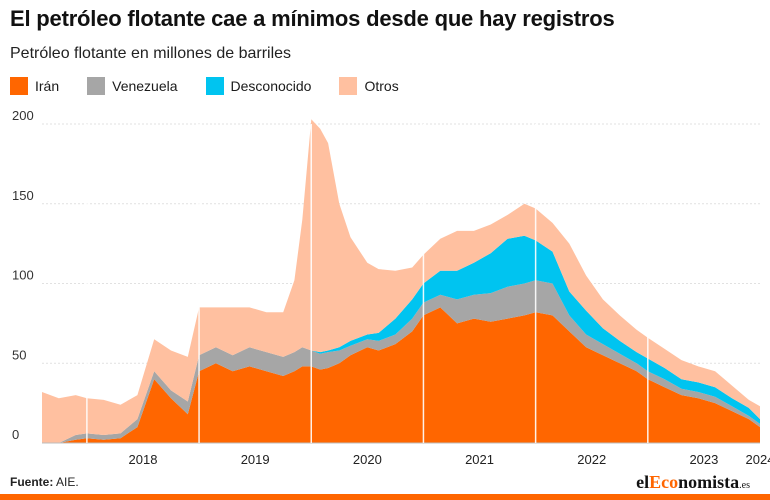  I want to click on brand-logo: elEconomista.es, so click(693, 482).